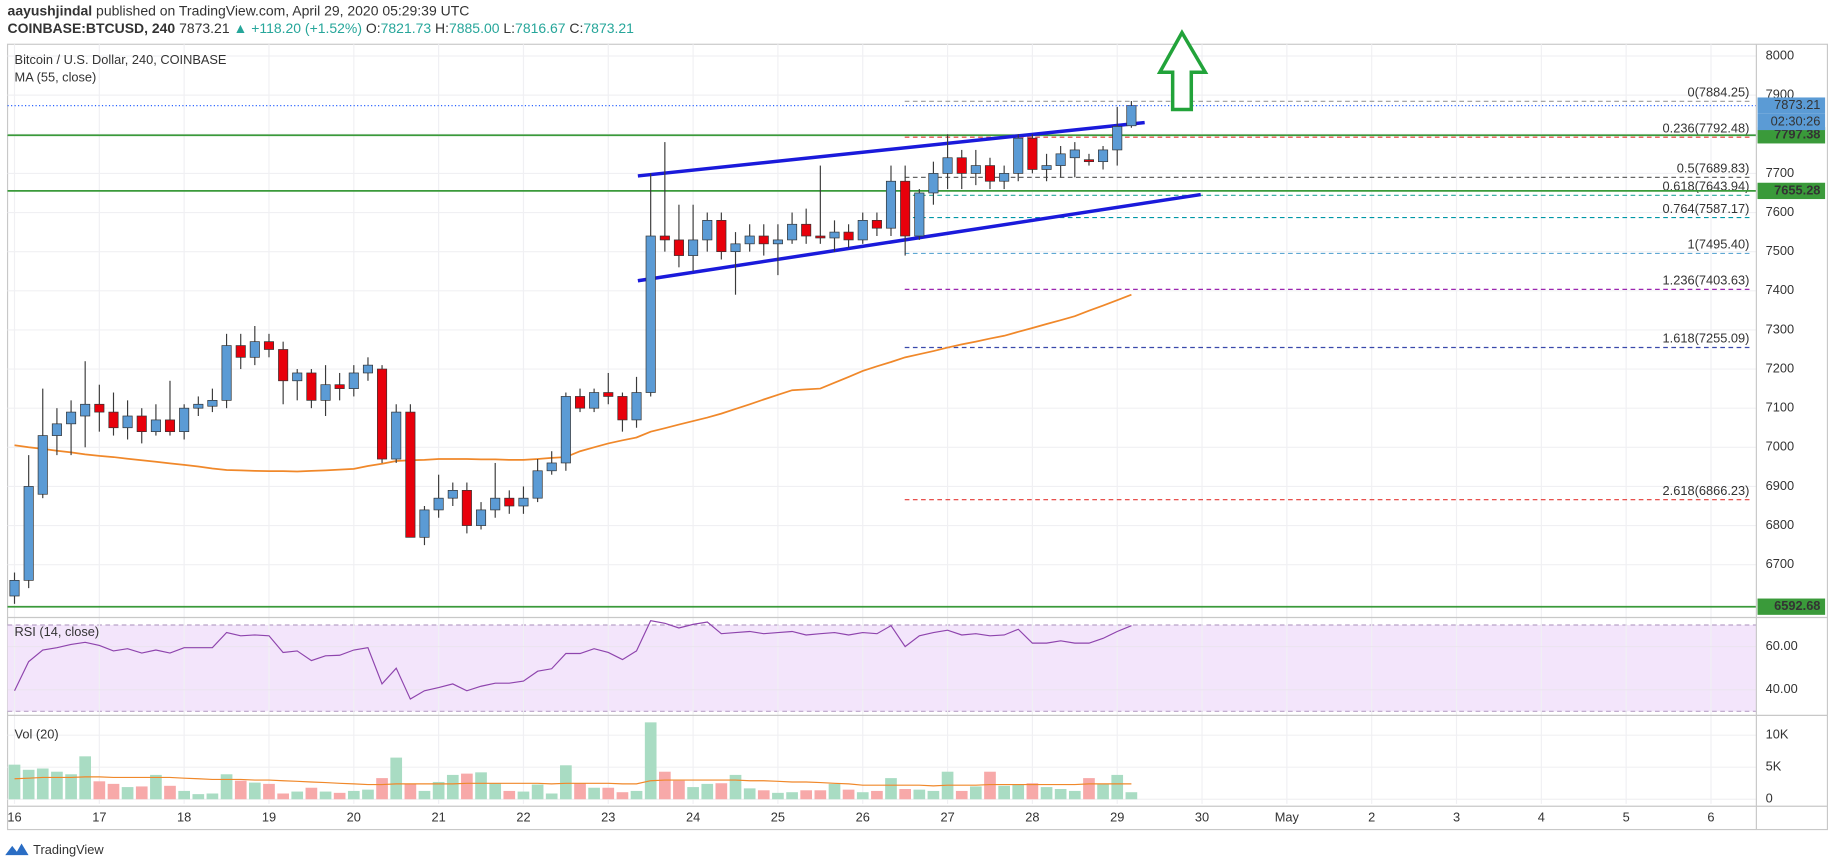 The width and height of the screenshot is (1828, 868). Describe the element at coordinates (1780, 563) in the screenshot. I see `y-tick-label: 6700` at that location.